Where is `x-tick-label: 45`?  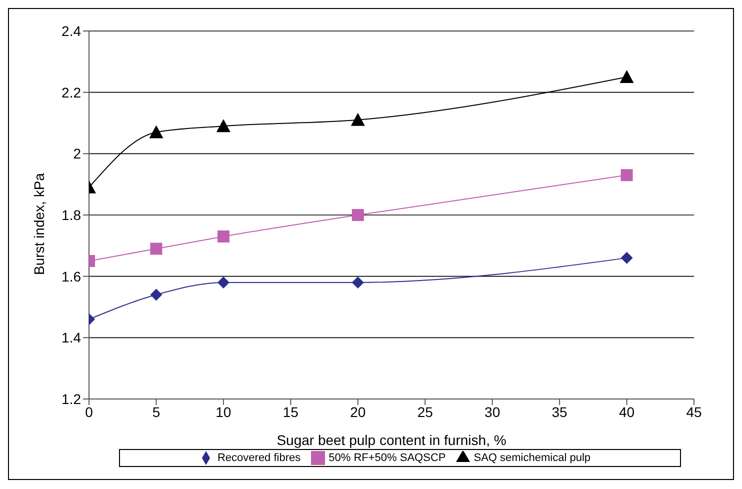 x-tick-label: 45 is located at coordinates (694, 412).